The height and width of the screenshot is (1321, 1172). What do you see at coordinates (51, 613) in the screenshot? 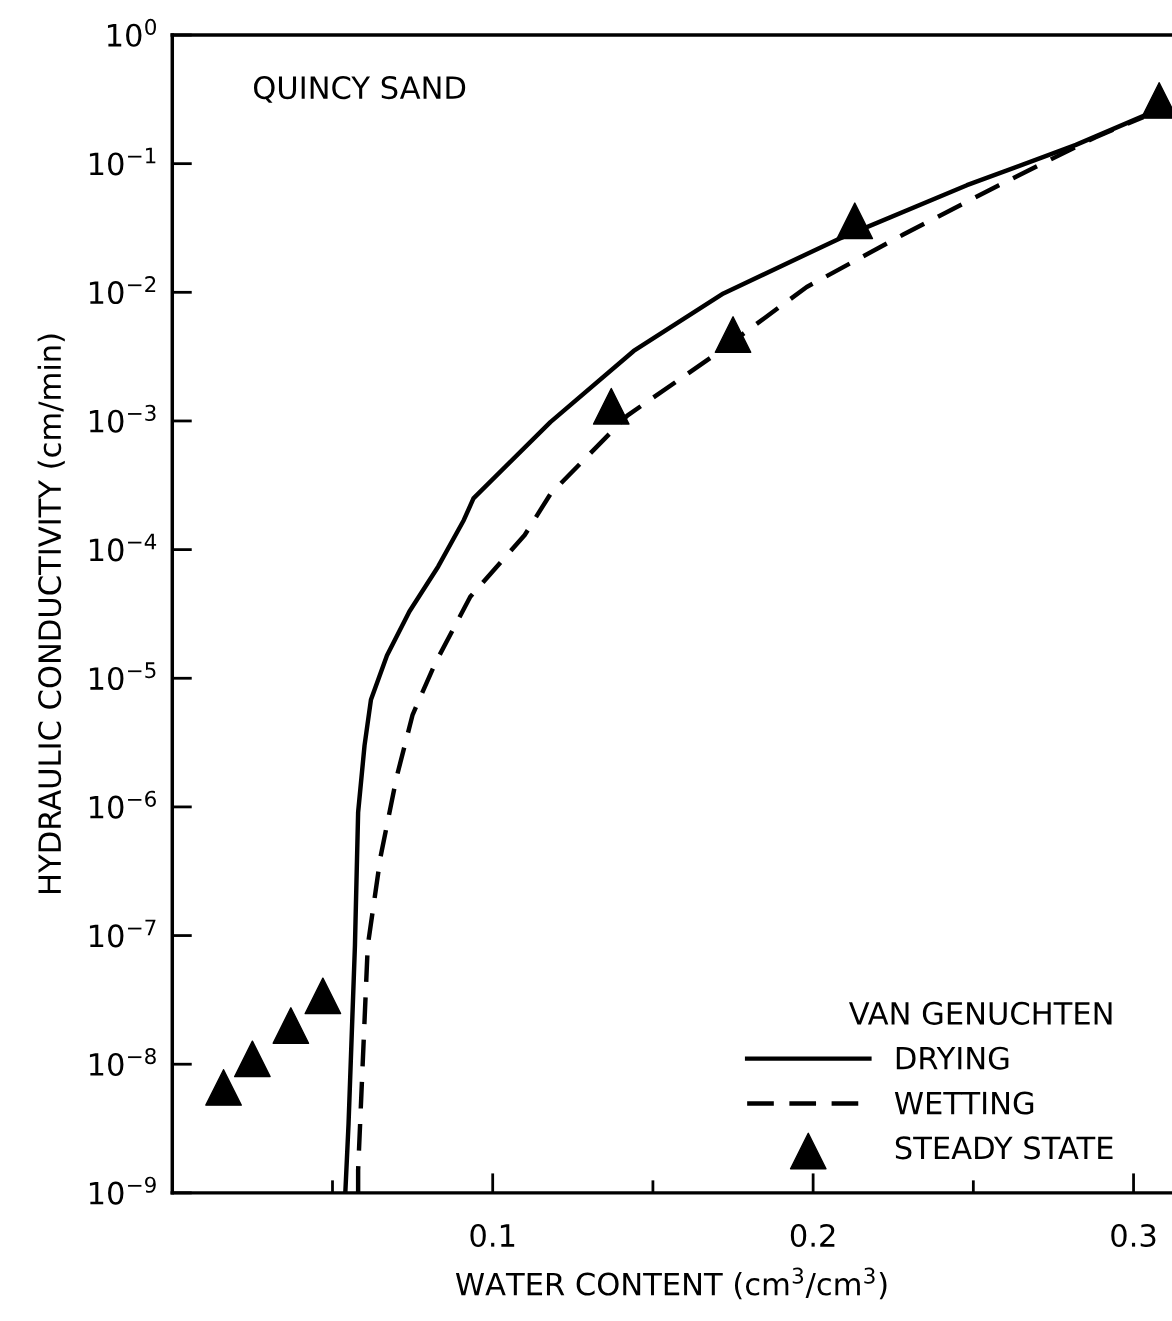
I see `y-axis-title: HYDRAULIC CONDUCTIVITY (cm/min)` at bounding box center [51, 613].